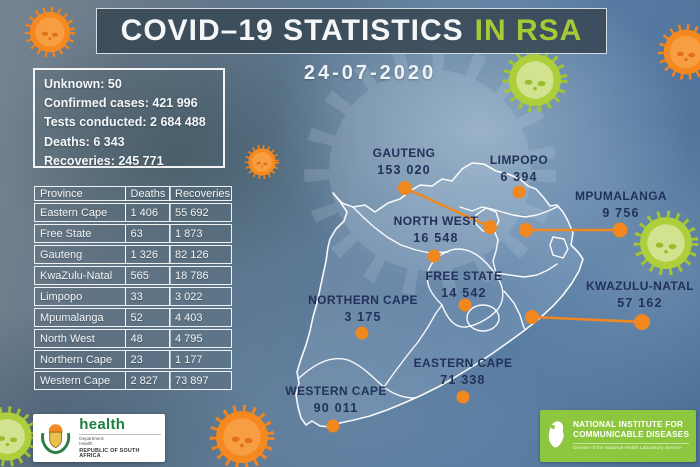 The image size is (700, 467). Describe the element at coordinates (200, 338) in the screenshot. I see `cell-recoveries: 4 795` at that location.